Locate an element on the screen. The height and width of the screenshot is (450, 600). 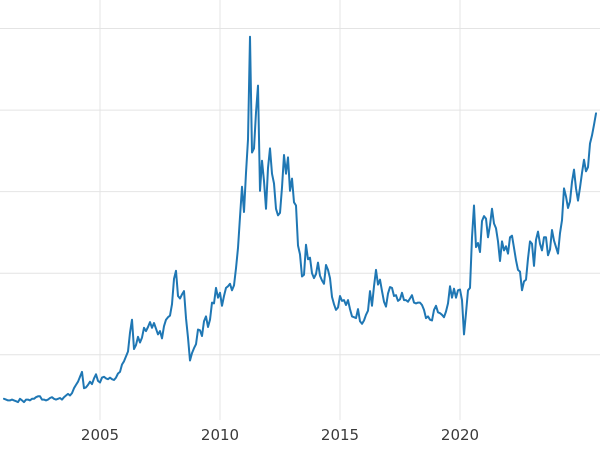
x-axis-labels: 2005 2010 2015 2020 is located at coordinates (280, 435).